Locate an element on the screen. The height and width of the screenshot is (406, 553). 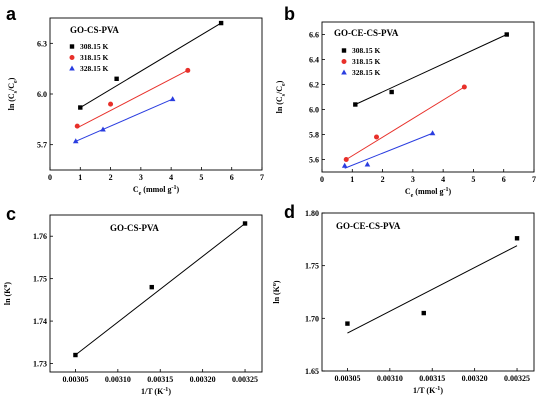
y-tick-label: 6.6 is located at coordinates (314, 35).